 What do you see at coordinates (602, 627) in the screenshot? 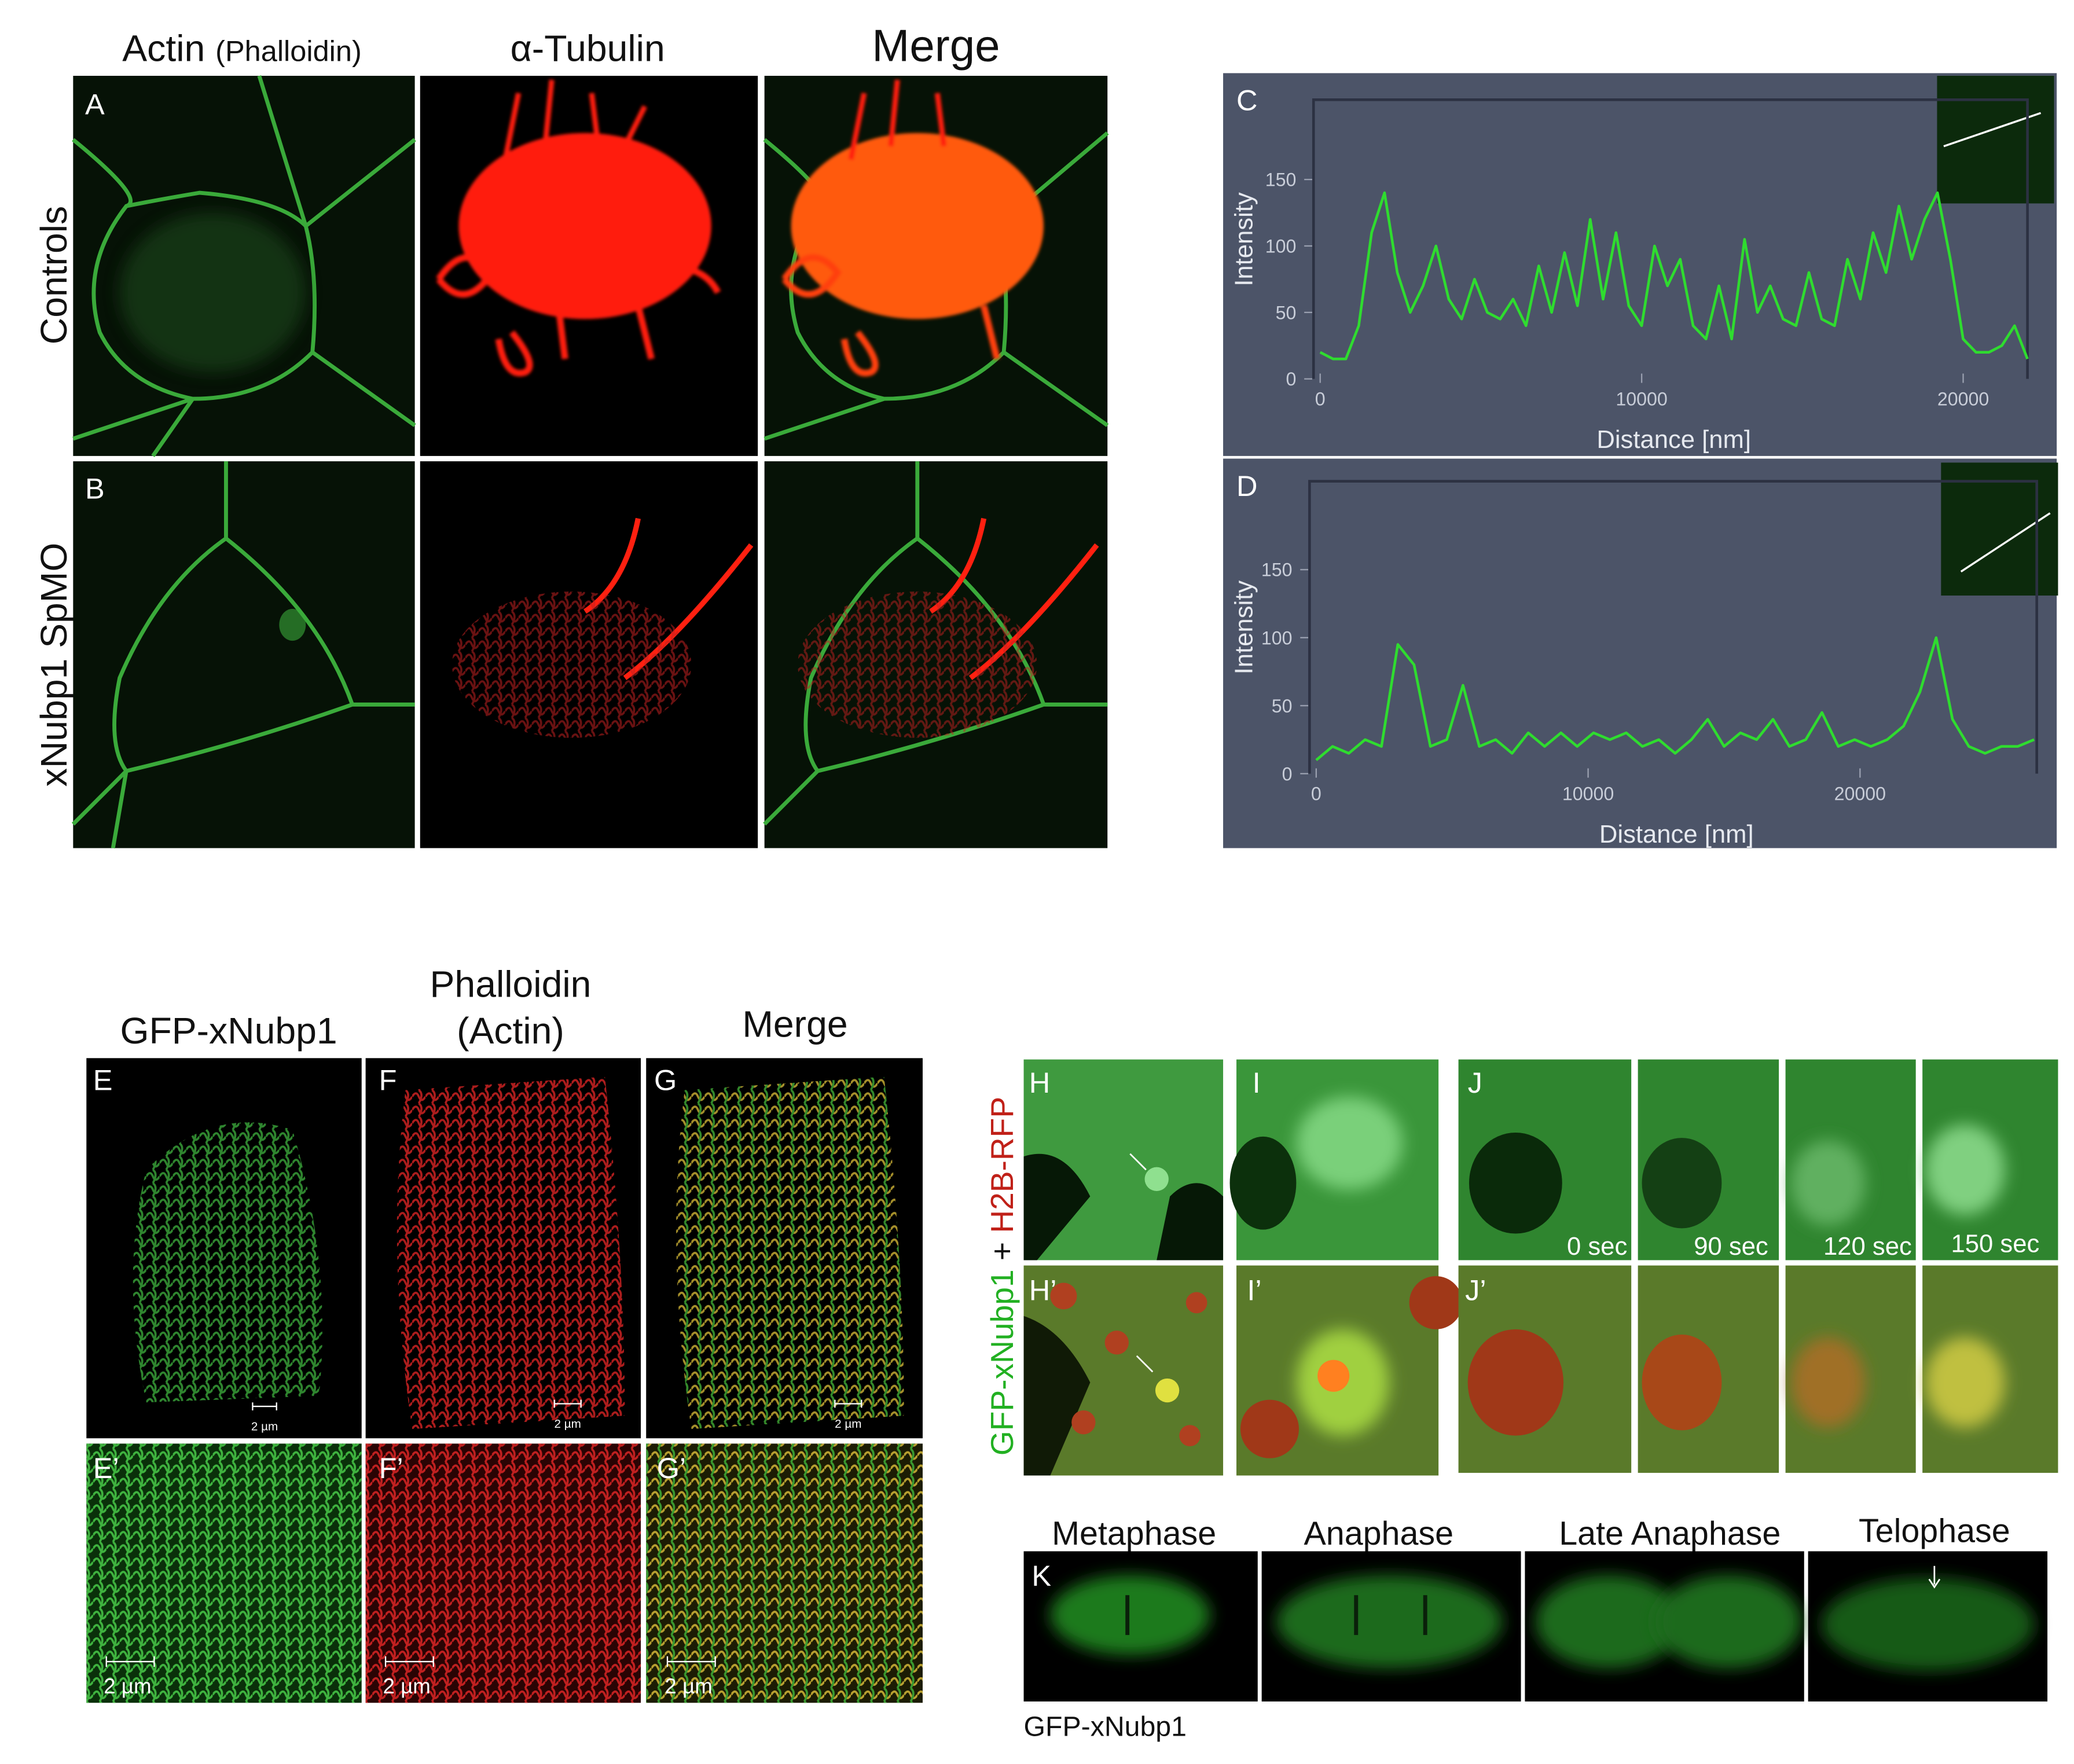
I see `microtubule-fragments` at bounding box center [602, 627].